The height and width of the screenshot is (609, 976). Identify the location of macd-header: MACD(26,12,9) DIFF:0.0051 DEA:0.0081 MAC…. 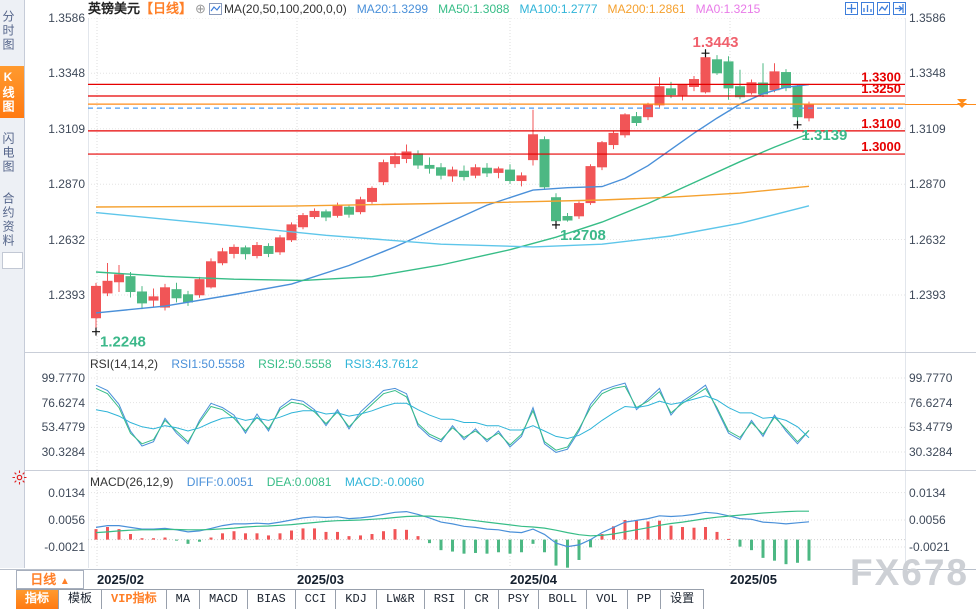
(257, 482).